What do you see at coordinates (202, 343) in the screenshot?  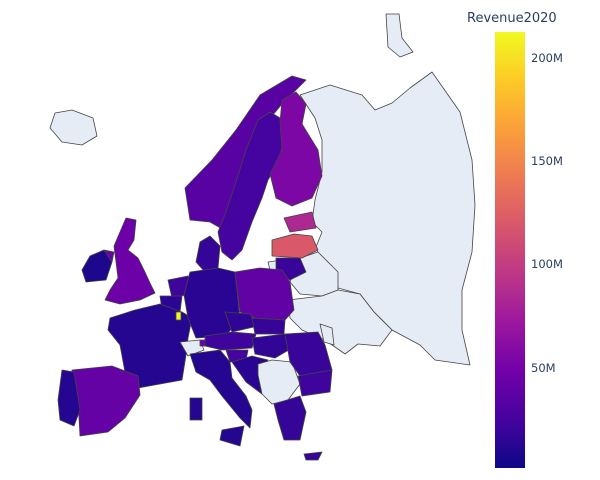 I see `region-liechtenstein` at bounding box center [202, 343].